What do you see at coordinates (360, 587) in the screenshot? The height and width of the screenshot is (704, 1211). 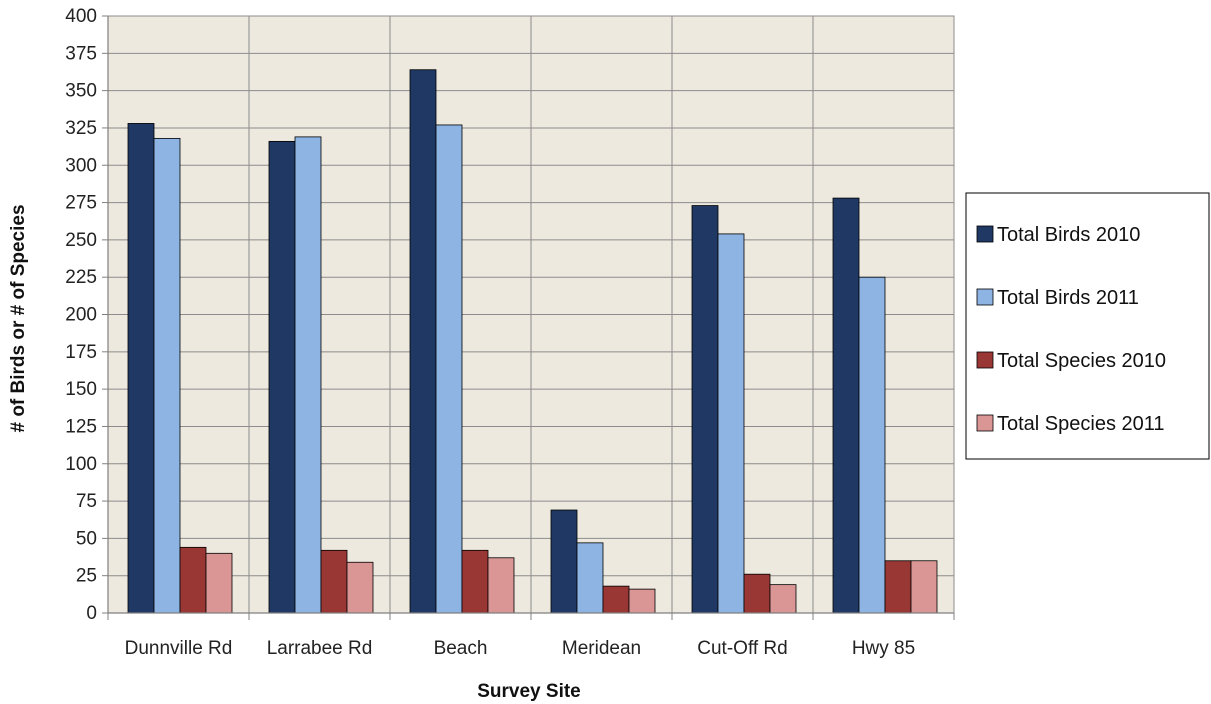 I see `bar-total-species-2011-larrabee-rd` at bounding box center [360, 587].